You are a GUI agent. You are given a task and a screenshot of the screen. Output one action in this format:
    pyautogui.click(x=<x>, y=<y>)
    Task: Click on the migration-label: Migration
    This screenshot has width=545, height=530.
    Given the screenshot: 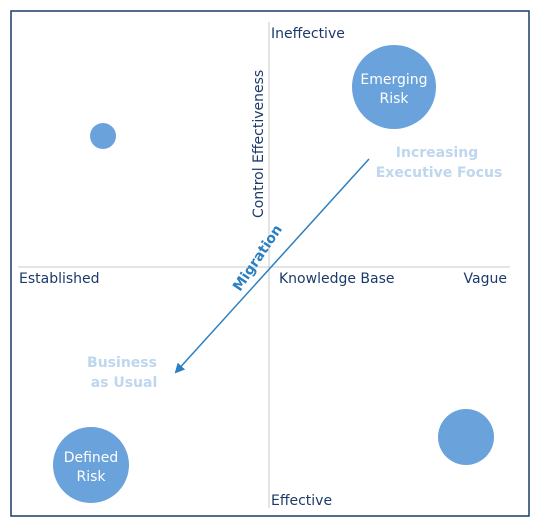 What is the action you would take?
    pyautogui.click(x=258, y=258)
    